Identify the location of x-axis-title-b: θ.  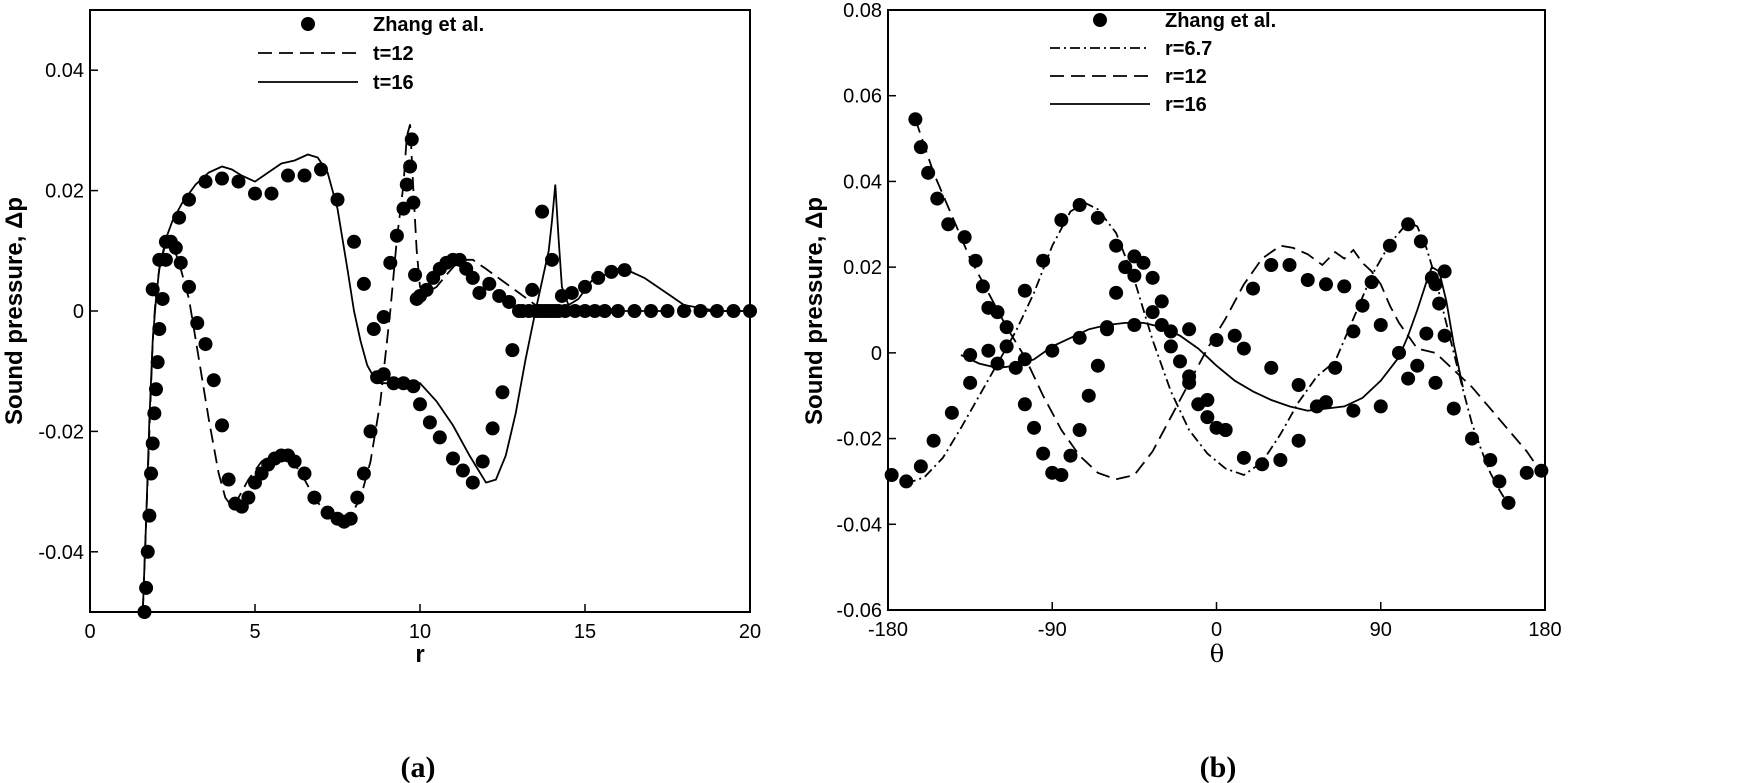
(1217, 654).